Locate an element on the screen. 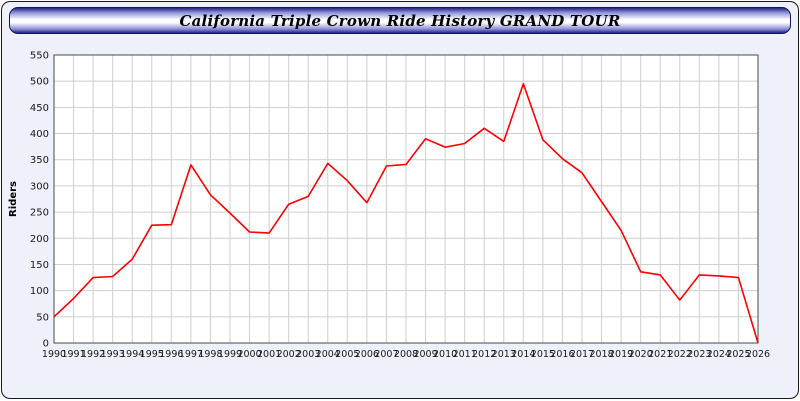 The width and height of the screenshot is (800, 401). x-tick-label: 2023 is located at coordinates (699, 354).